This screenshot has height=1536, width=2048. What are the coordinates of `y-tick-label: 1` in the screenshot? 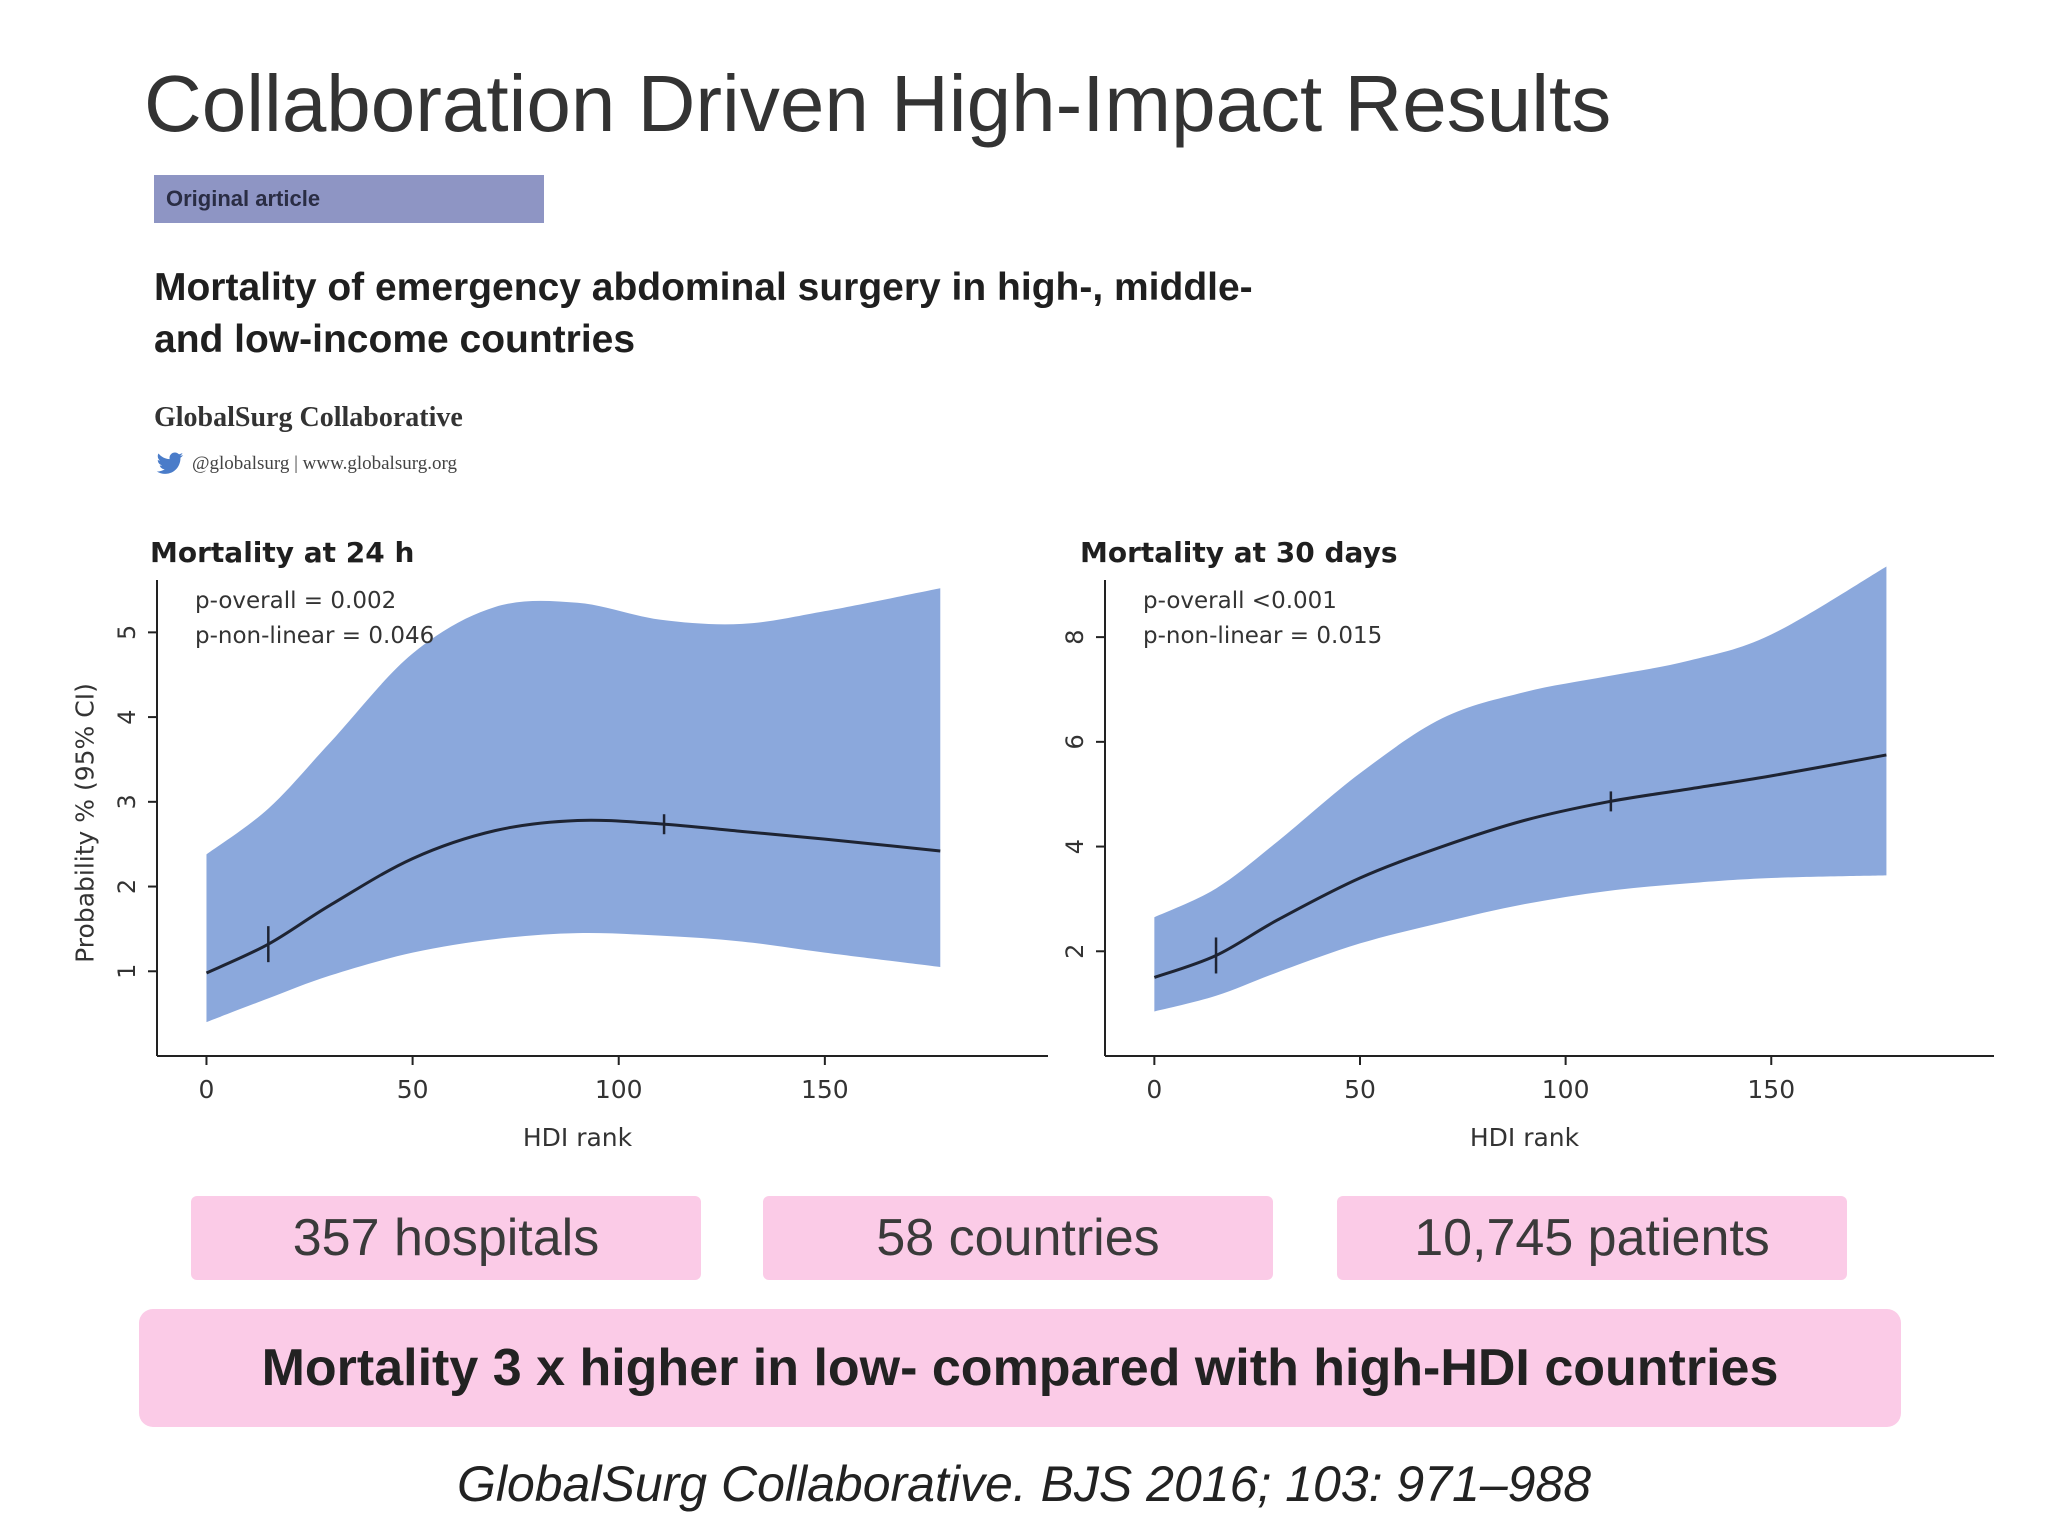 It's located at (127, 971).